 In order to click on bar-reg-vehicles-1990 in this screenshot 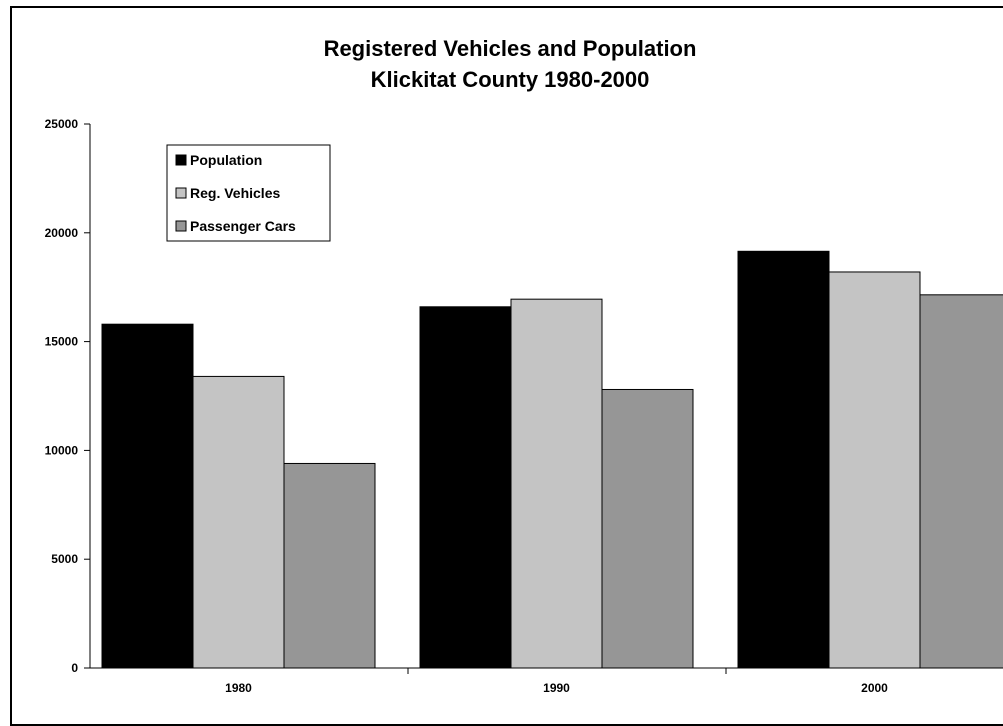, I will do `click(556, 483)`.